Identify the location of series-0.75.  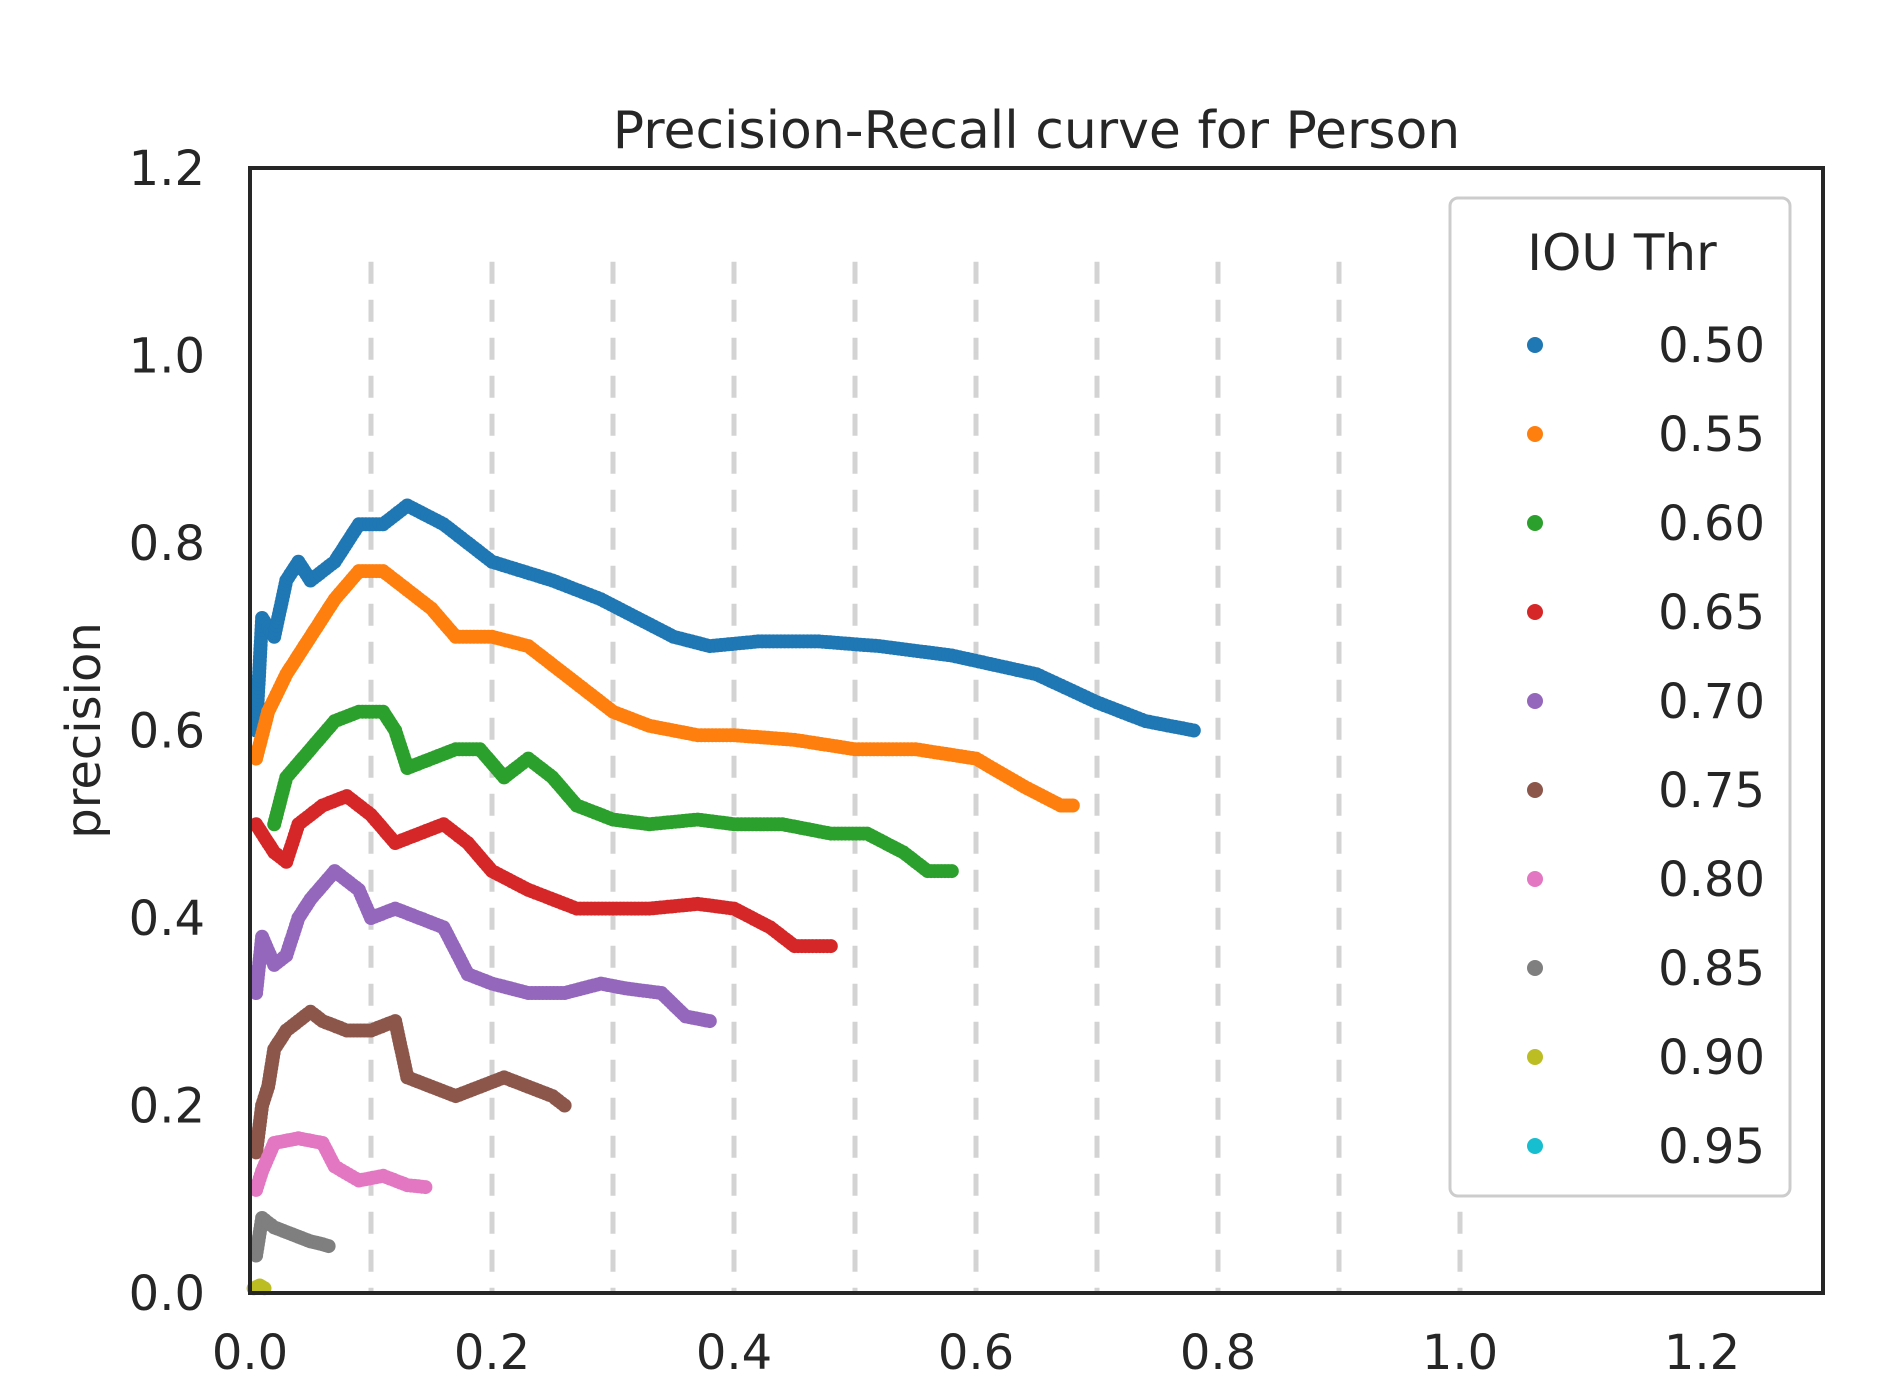
(410, 1082).